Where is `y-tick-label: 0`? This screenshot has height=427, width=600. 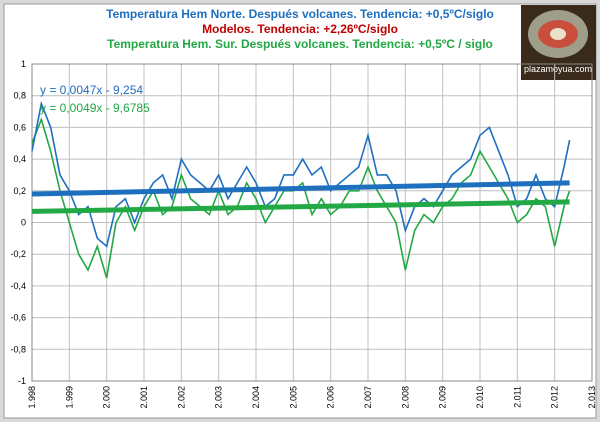 y-tick-label: 0 is located at coordinates (23, 223).